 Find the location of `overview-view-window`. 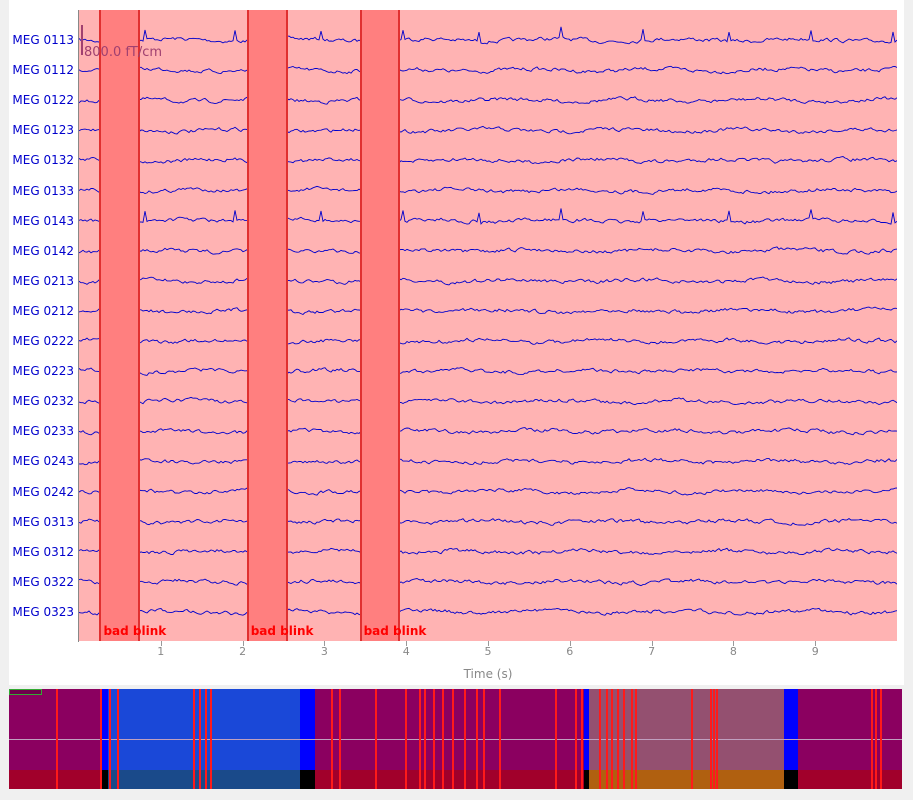

overview-view-window is located at coordinates (25, 692).